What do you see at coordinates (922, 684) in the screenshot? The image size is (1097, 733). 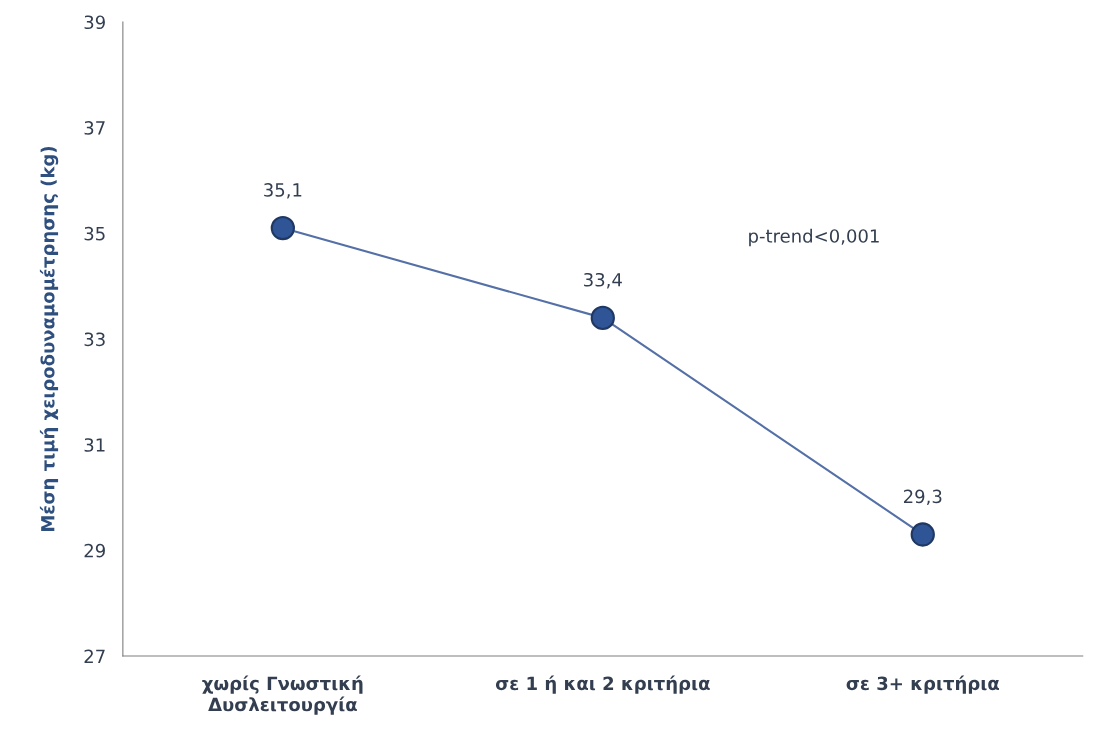 I see `x-tick-label: σε 3+ κριτήρια` at bounding box center [922, 684].